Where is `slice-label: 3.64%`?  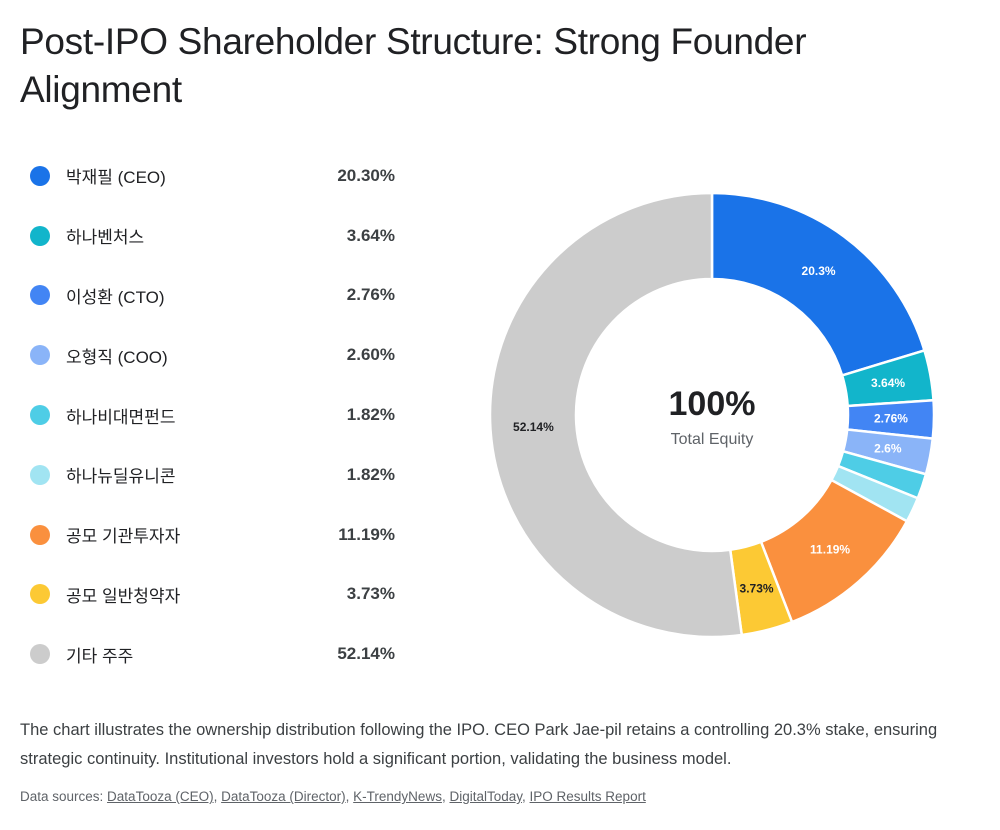
slice-label: 3.64% is located at coordinates (888, 383).